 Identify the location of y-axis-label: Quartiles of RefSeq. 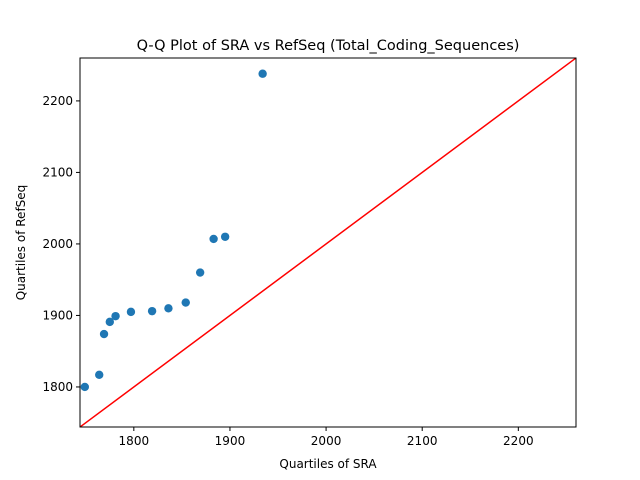
(21, 243).